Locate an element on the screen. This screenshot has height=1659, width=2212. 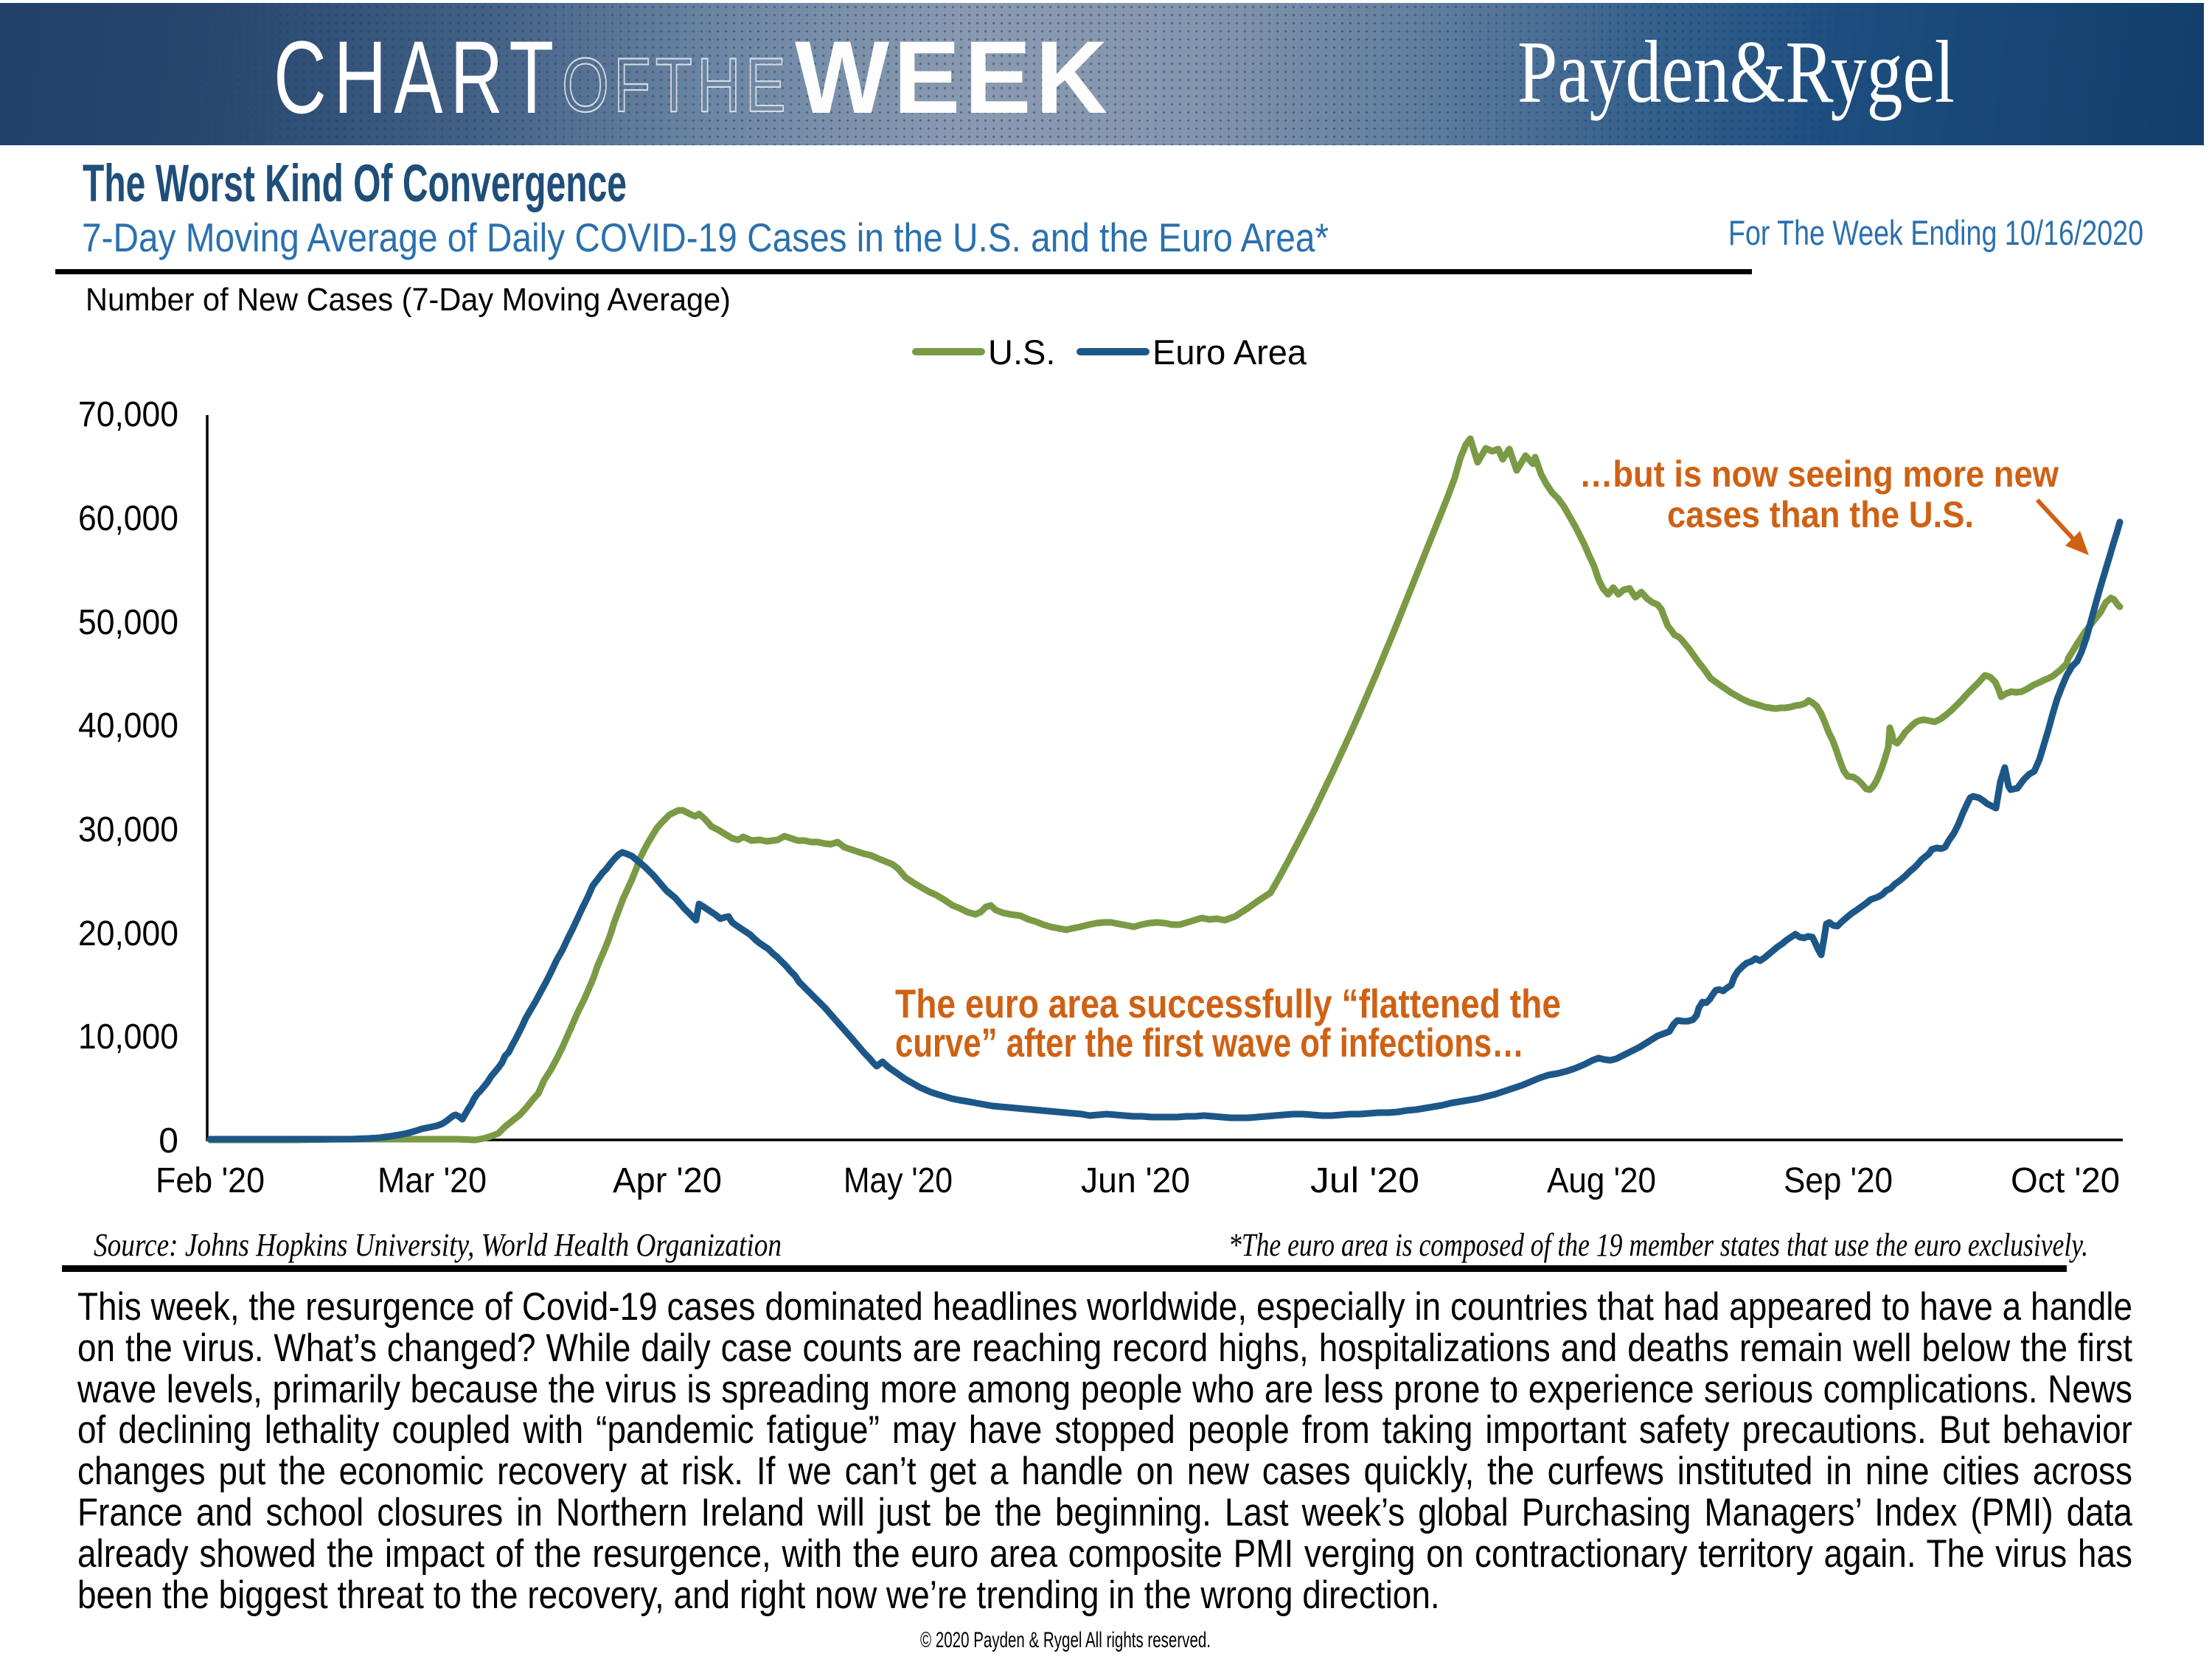
svg-text: Euro Area is located at coordinates (1229, 352).